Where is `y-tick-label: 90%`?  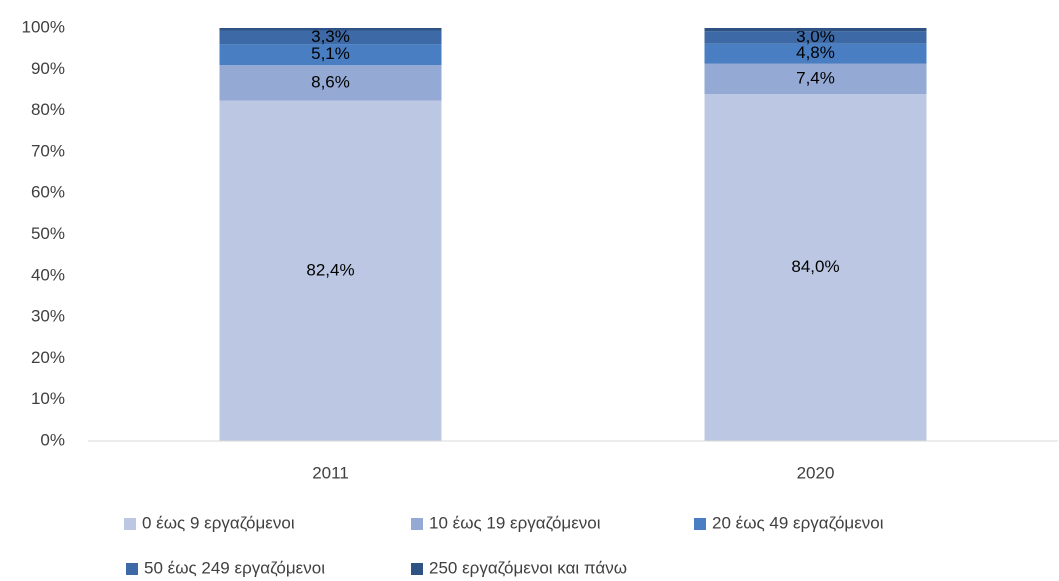
y-tick-label: 90% is located at coordinates (48, 68).